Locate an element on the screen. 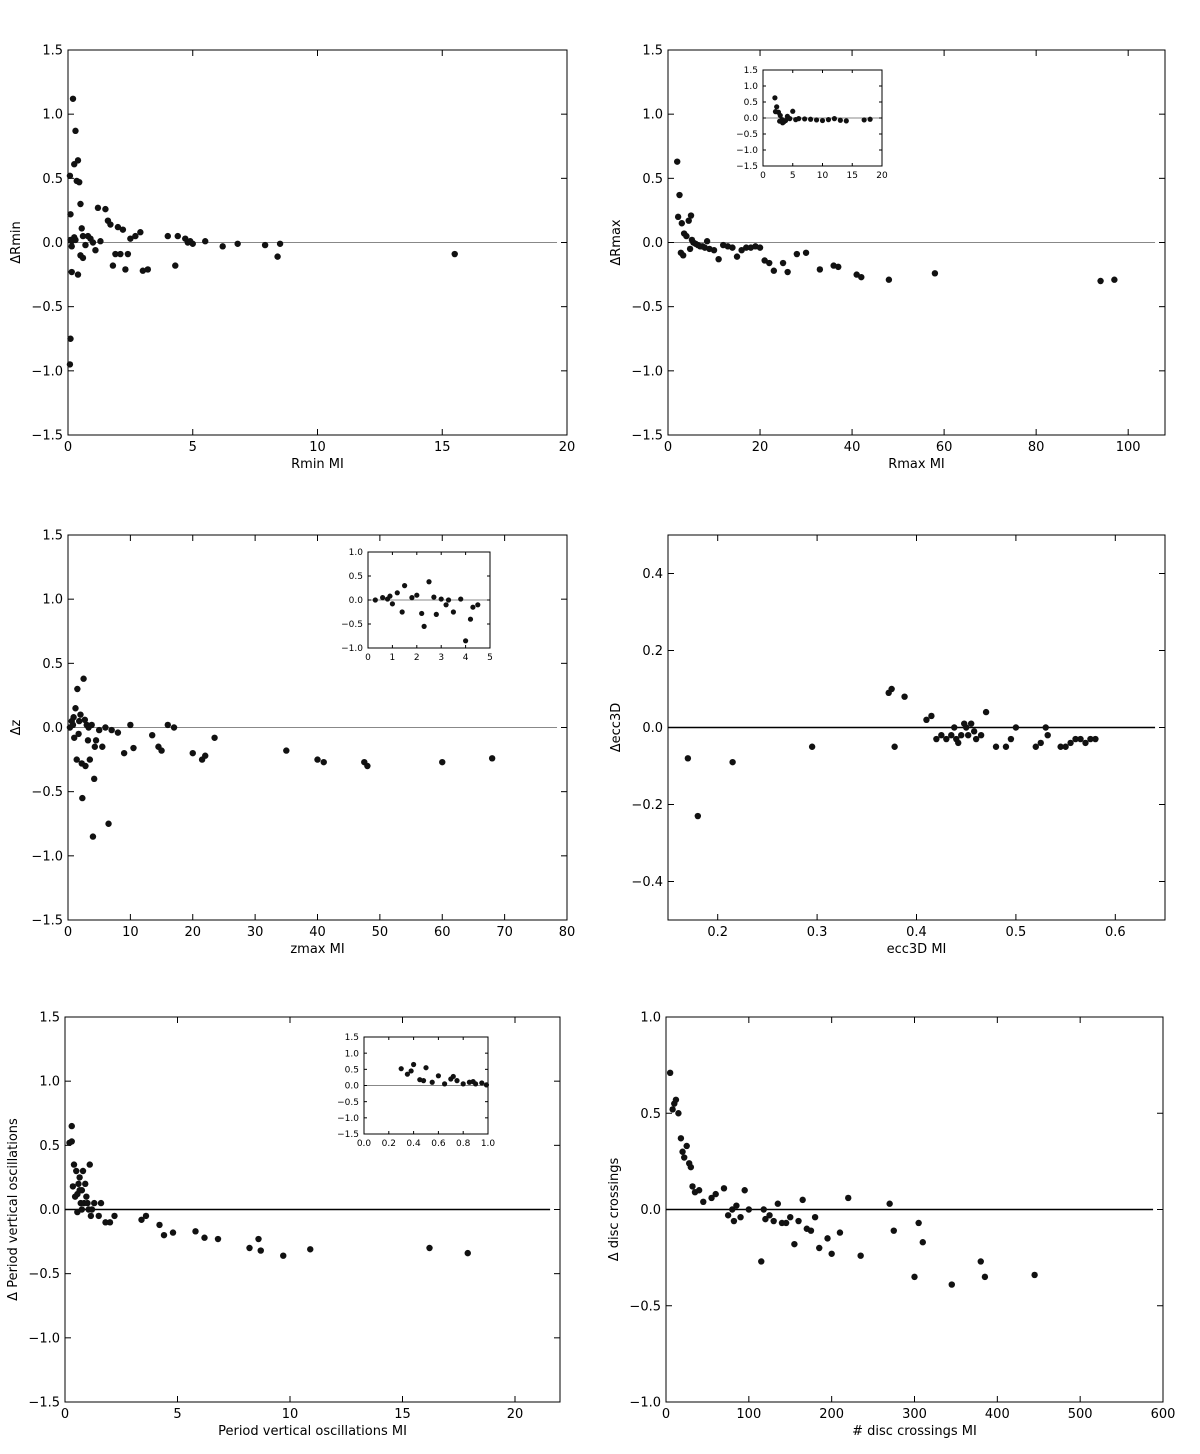 The height and width of the screenshot is (1454, 1200). inset-x-tick-label: 20 is located at coordinates (882, 176).